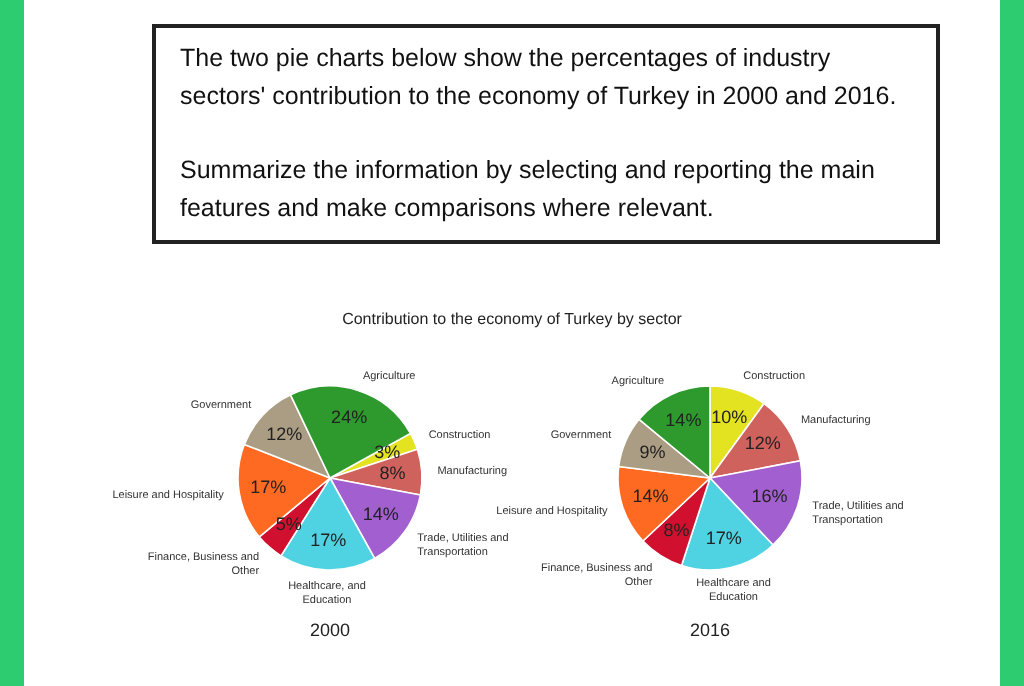 This screenshot has height=686, width=1024. Describe the element at coordinates (729, 417) in the screenshot. I see `data-label: 10%` at that location.